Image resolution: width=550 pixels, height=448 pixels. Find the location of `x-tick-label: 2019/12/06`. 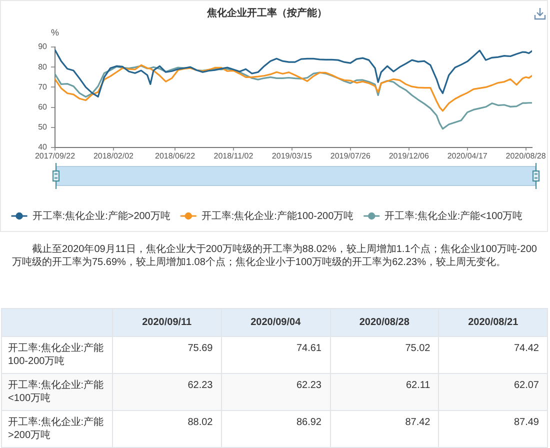

x-tick-label: 2019/12/06 is located at coordinates (409, 156).